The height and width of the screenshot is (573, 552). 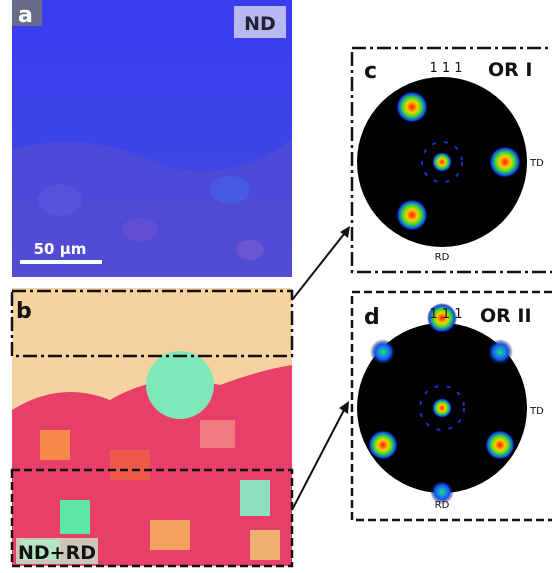 What do you see at coordinates (180, 385) in the screenshot?
I see `grain` at bounding box center [180, 385].